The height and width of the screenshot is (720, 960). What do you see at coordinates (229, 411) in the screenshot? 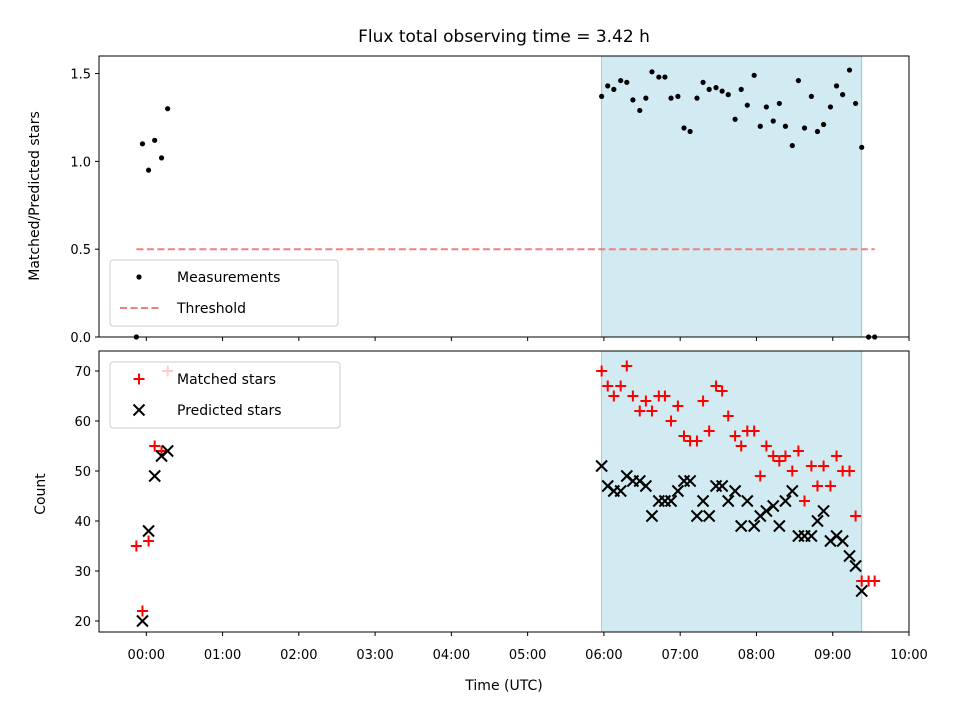
I see `legend-label: Predicted stars` at bounding box center [229, 411].